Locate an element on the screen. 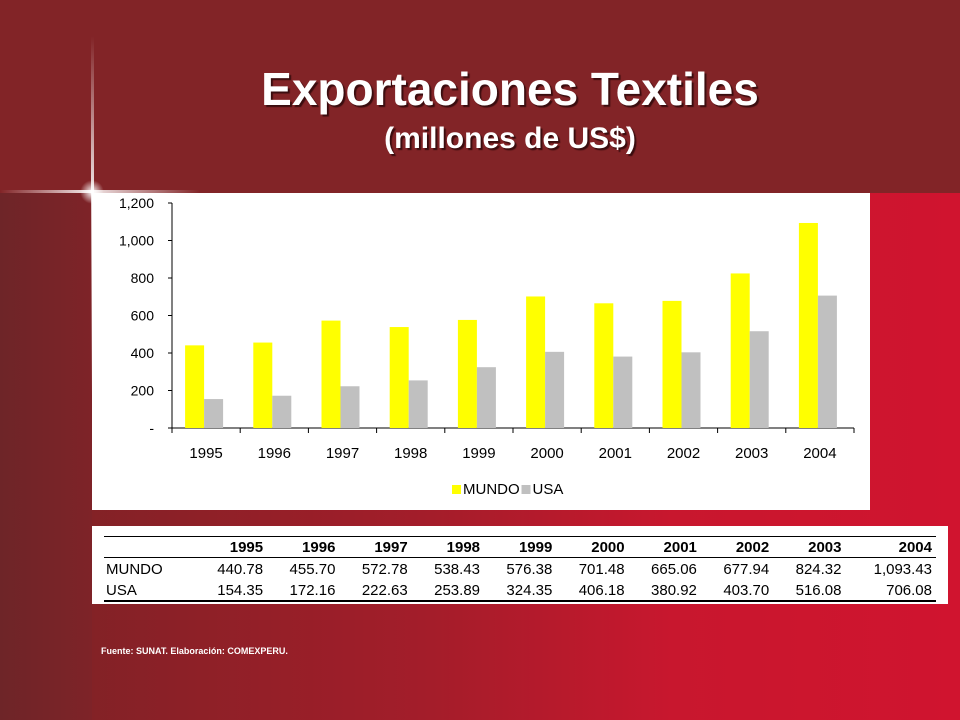 The image size is (960, 720). table-cell: 665.06 is located at coordinates (674, 569).